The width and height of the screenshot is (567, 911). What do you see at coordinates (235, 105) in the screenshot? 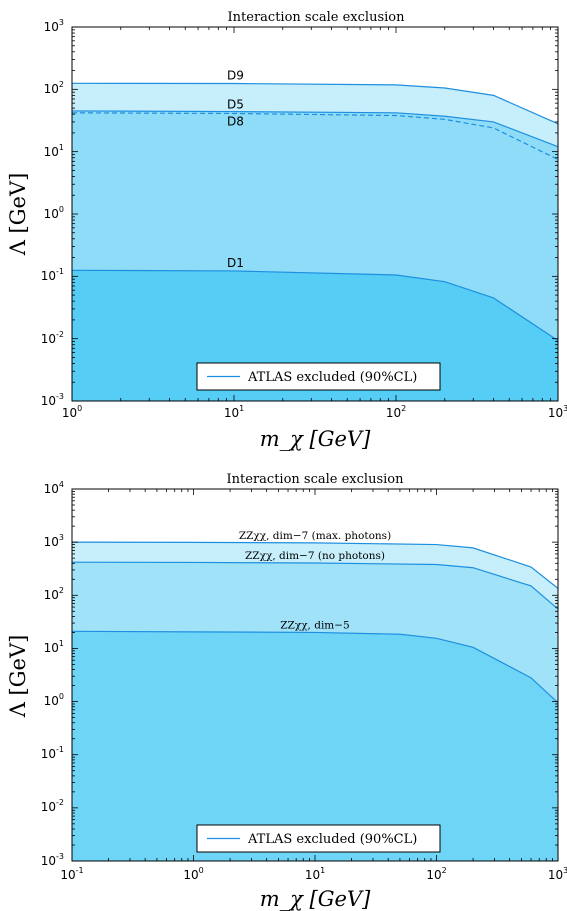
I see `series-label: D5` at bounding box center [235, 105].